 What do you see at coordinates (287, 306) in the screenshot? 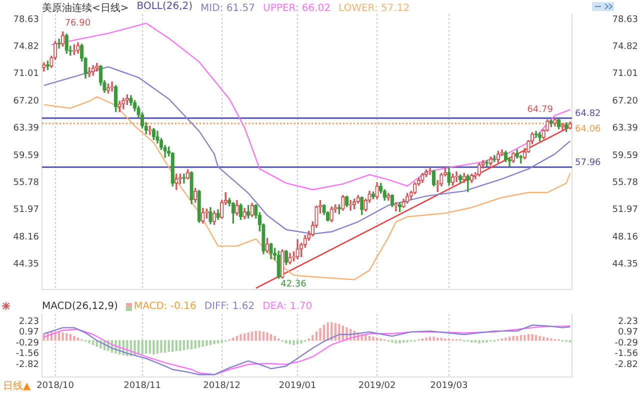
I see `text: DEA: 1.70` at bounding box center [287, 306].